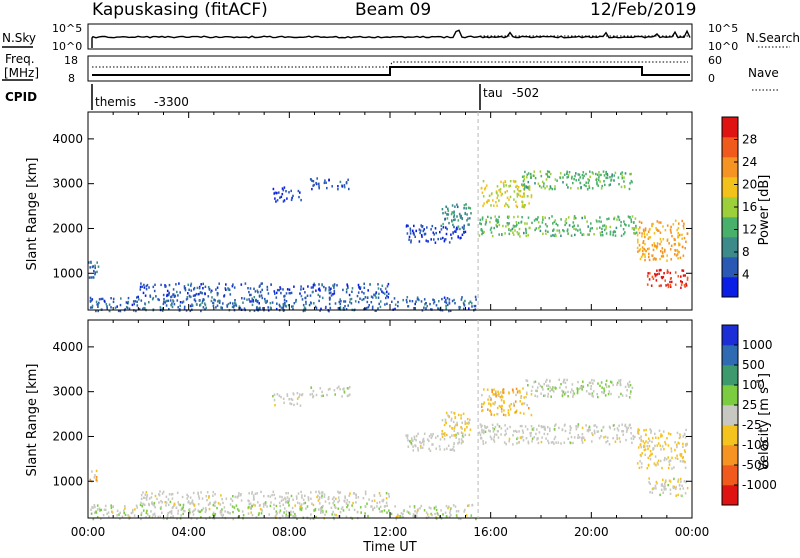 The width and height of the screenshot is (800, 558). What do you see at coordinates (393, 10) in the screenshot?
I see `beam-title: Beam 09` at bounding box center [393, 10].